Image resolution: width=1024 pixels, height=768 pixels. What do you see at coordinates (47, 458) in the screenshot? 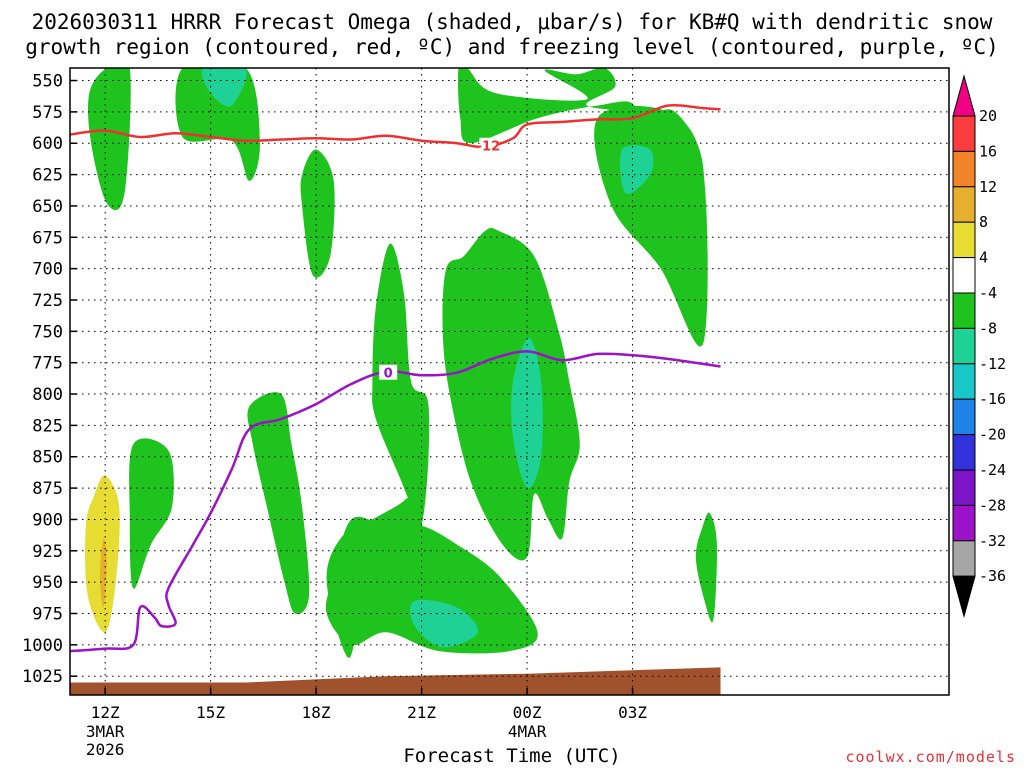
I see `y-tick-label-850: 850` at bounding box center [47, 458].